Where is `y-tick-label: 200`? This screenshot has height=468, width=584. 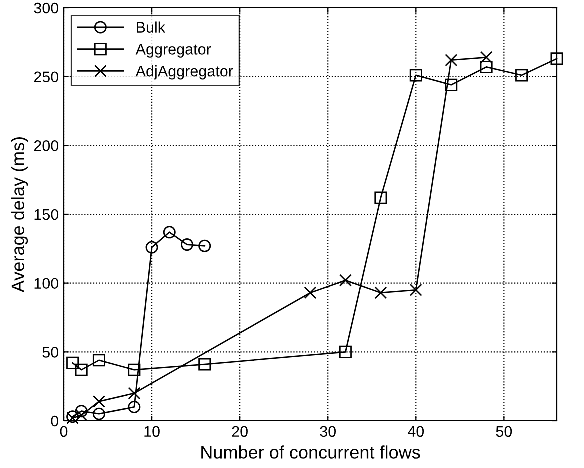 y-tick-label: 200 is located at coordinates (46, 146).